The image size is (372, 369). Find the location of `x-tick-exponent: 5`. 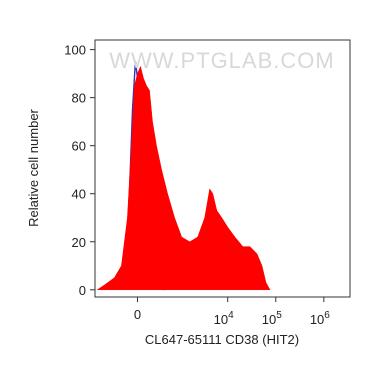

x-tick-exponent: 5 is located at coordinates (279, 315).